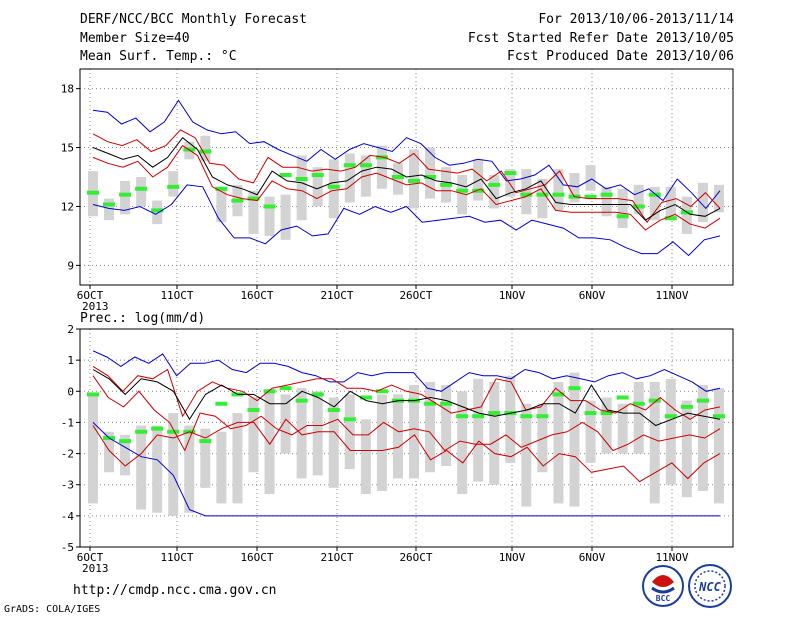 This screenshot has height=618, width=800. What do you see at coordinates (671, 557) in the screenshot?
I see `x-tick-label: 11NOV` at bounding box center [671, 557].